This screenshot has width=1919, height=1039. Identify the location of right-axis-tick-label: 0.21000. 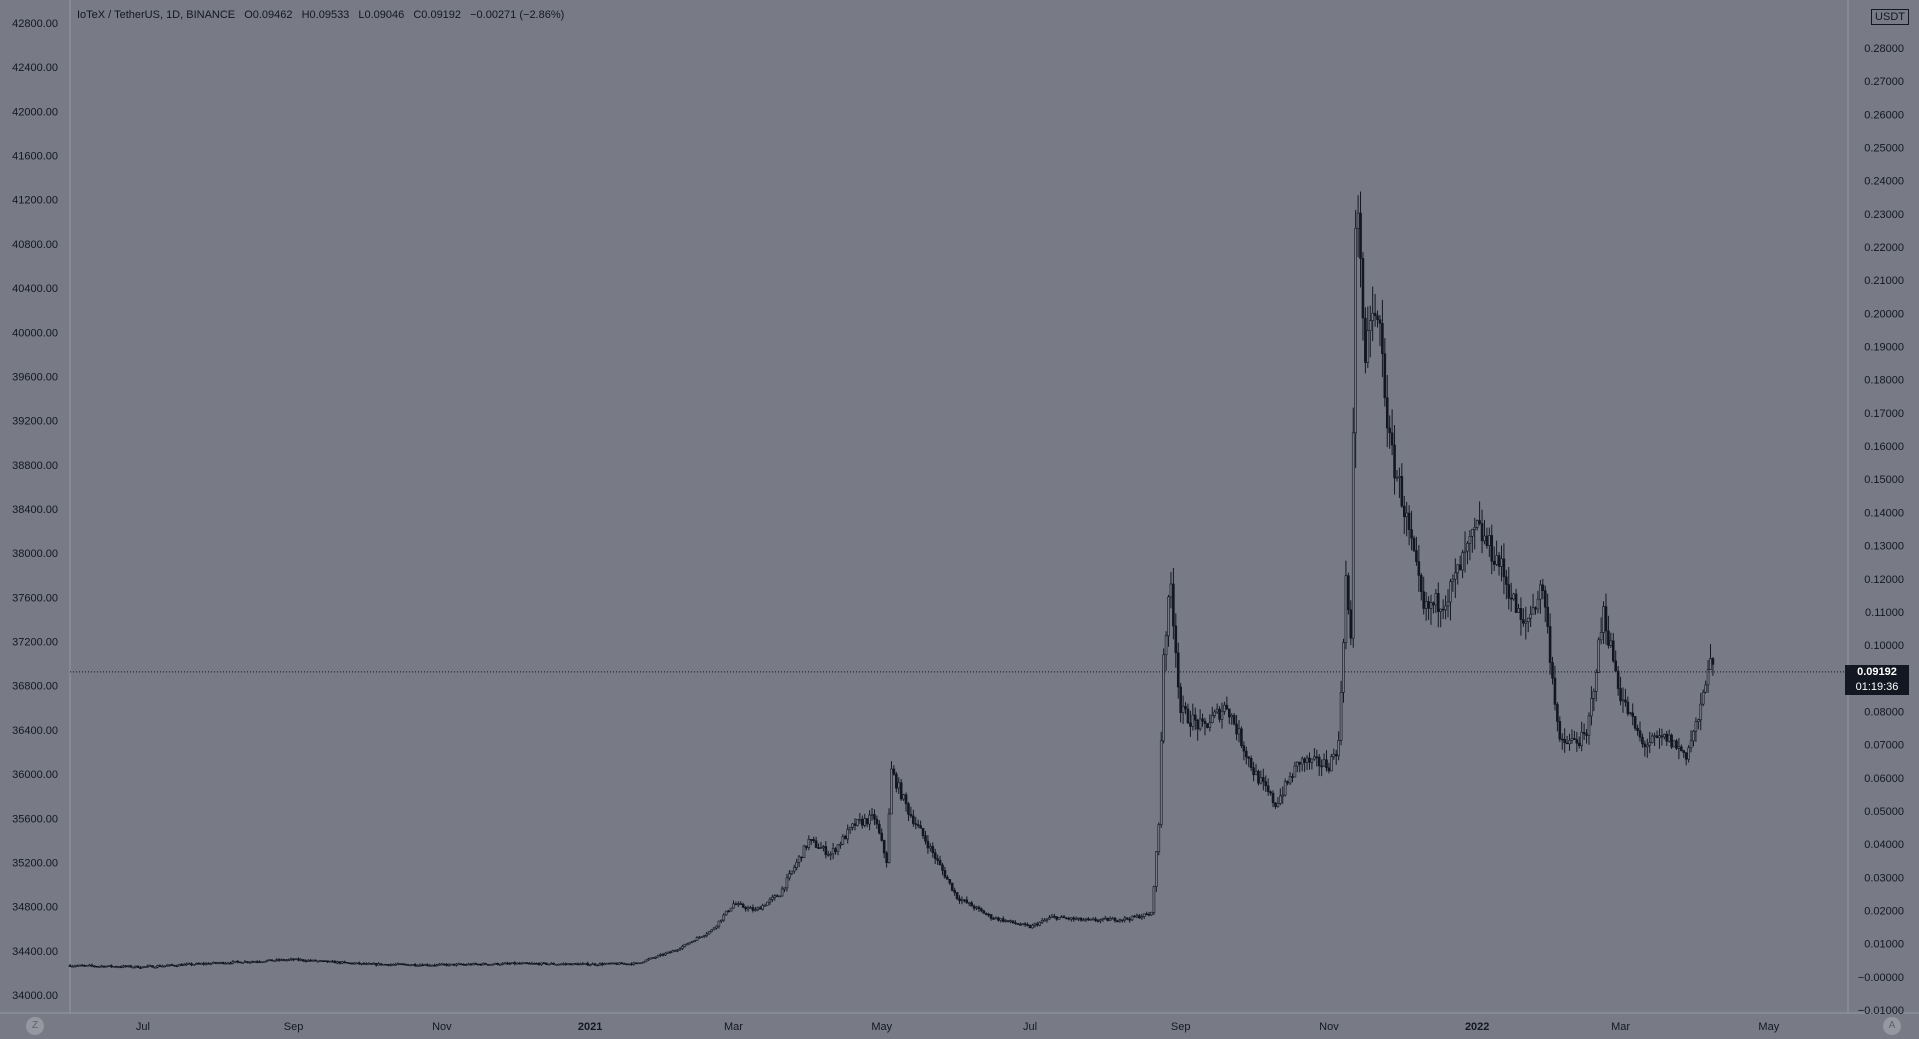
(1884, 281).